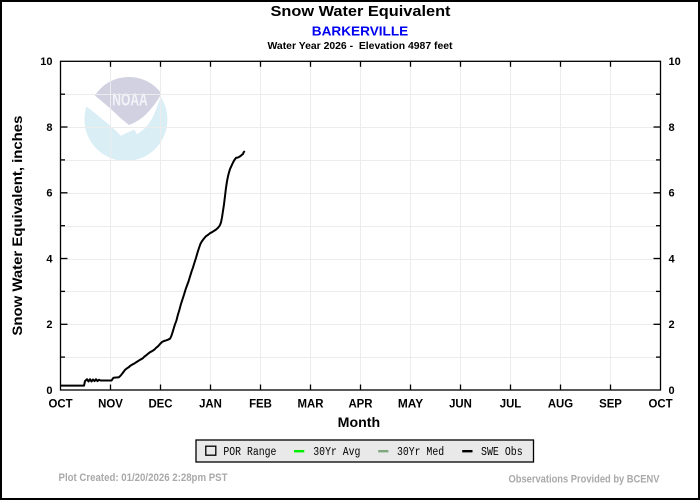 The width and height of the screenshot is (700, 500). Describe the element at coordinates (361, 11) in the screenshot. I see `svg-text: Snow Water Equivalent` at that location.